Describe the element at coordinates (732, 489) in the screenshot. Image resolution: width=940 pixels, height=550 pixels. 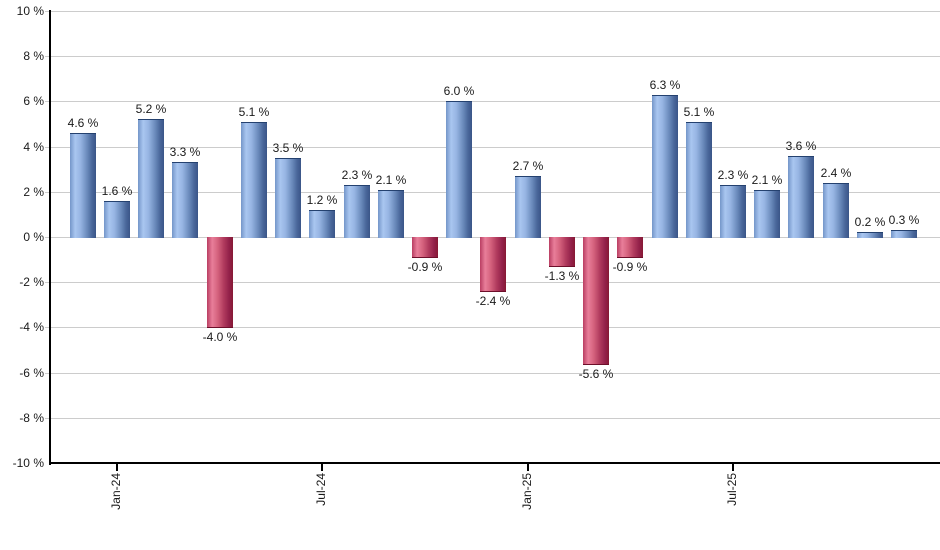
I see `x-axis-tick-label: Jul-25` at that location.